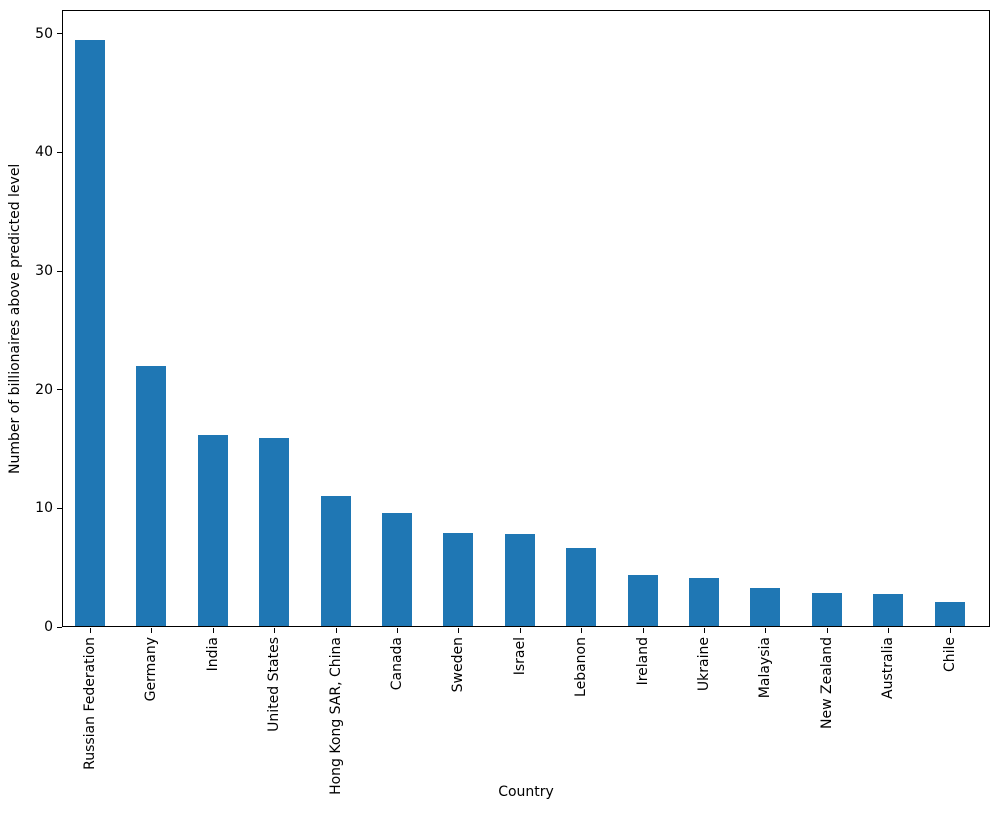 The height and width of the screenshot is (821, 997). I want to click on x-category-label-new-zealand: New Zealand, so click(826, 683).